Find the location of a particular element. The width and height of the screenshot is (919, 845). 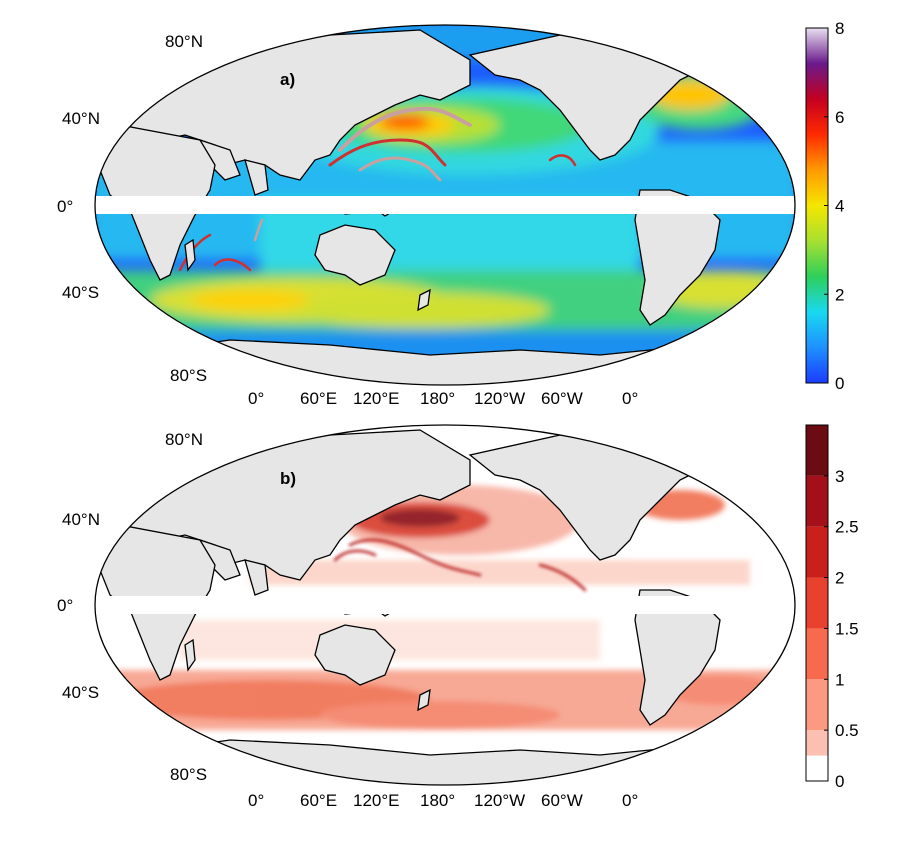

colorbar-a-tick-label: 2 is located at coordinates (839, 294).